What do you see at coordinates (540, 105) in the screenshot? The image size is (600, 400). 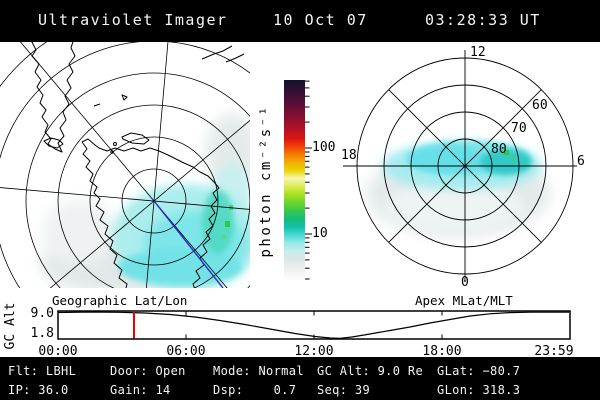 I see `mlat-label-60: 60` at bounding box center [540, 105].